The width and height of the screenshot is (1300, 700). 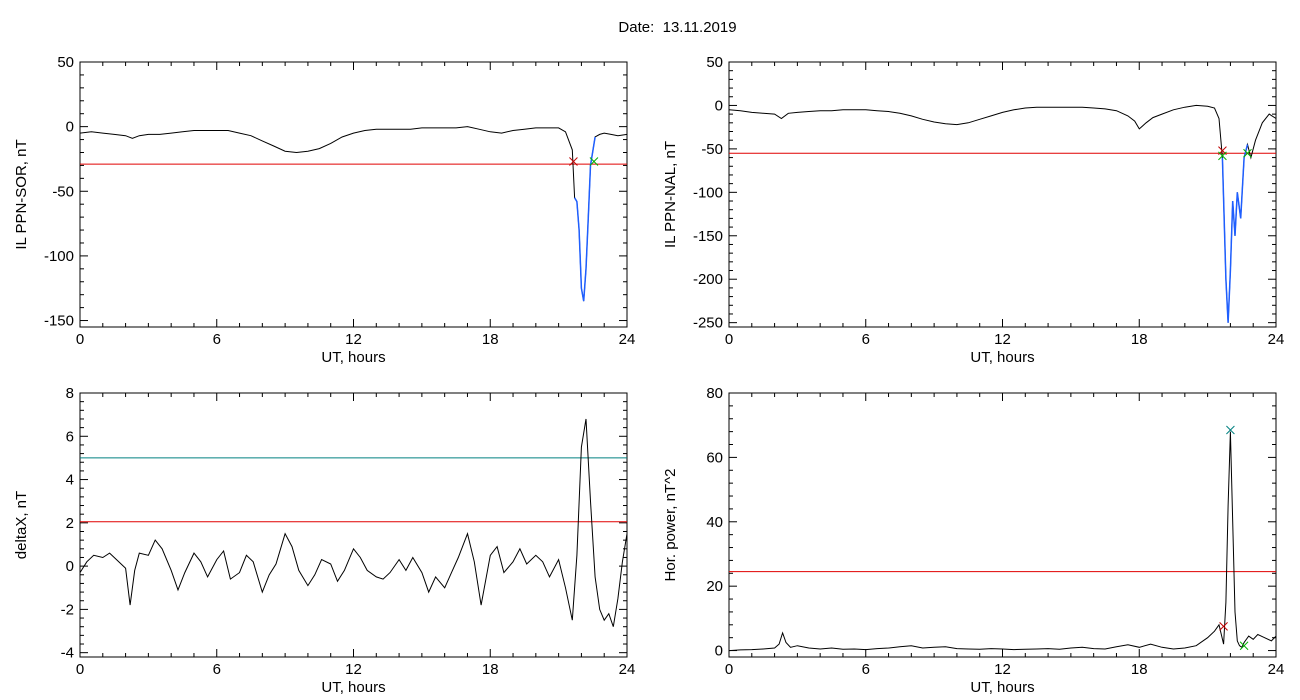 I want to click on y-tick-label: 6, so click(x=70, y=436).